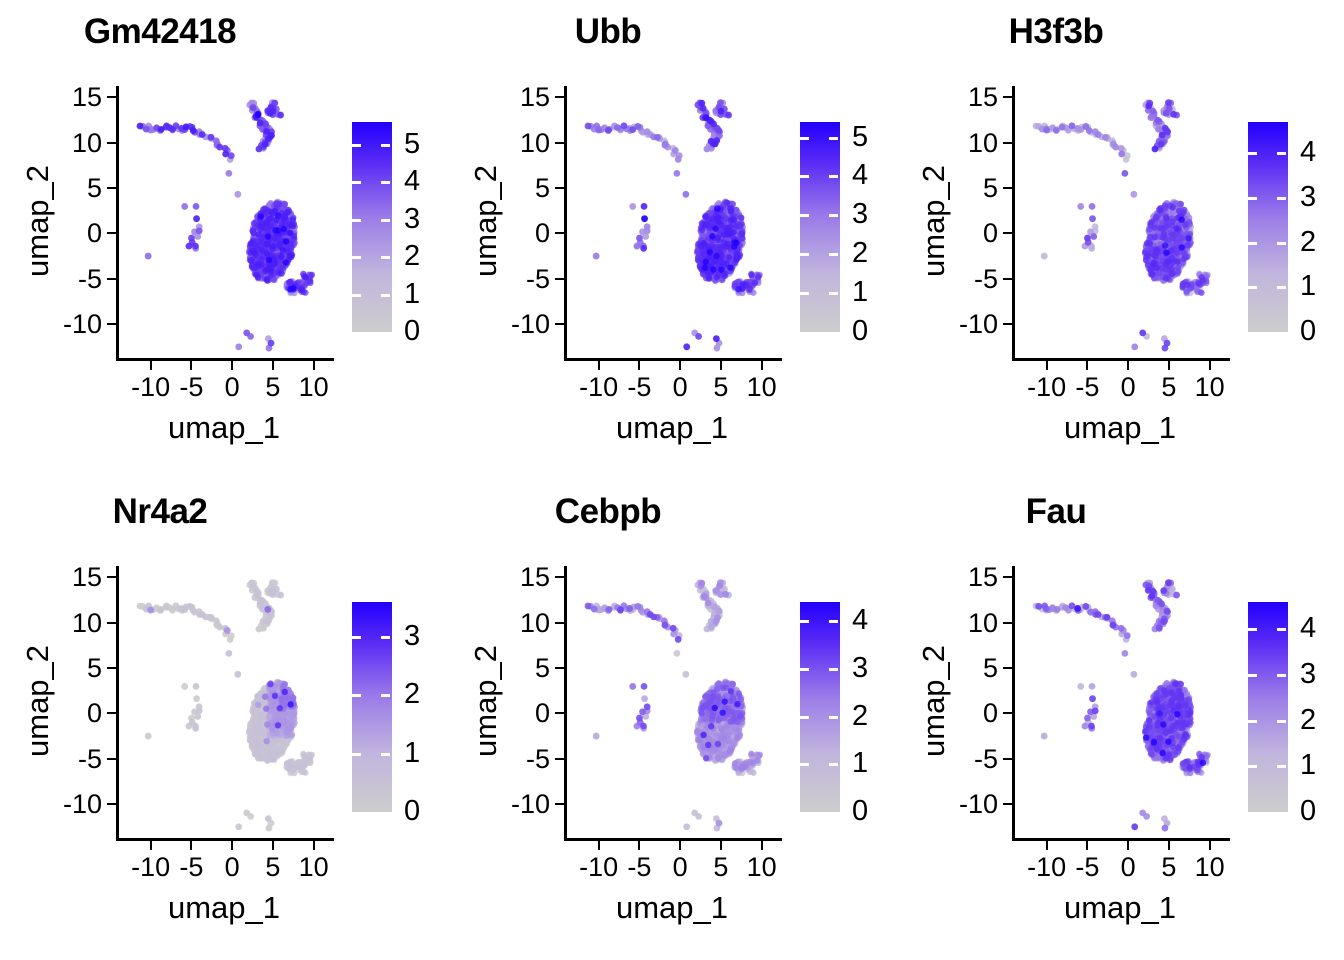  What do you see at coordinates (534, 622) in the screenshot?
I see `y-tick-label: 10` at bounding box center [534, 622].